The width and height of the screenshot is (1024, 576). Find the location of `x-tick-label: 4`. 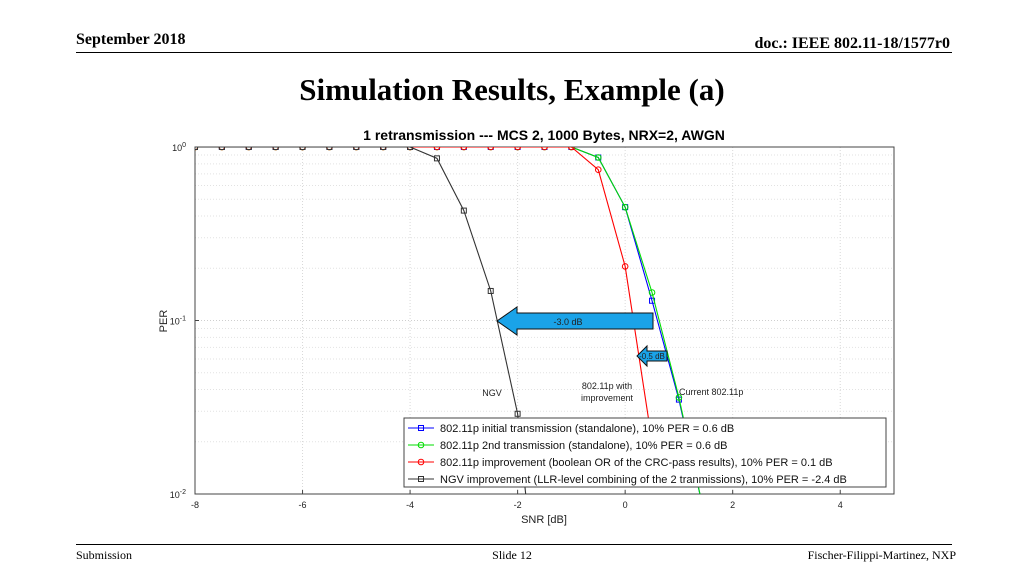

x-tick-label: 4 is located at coordinates (840, 505).